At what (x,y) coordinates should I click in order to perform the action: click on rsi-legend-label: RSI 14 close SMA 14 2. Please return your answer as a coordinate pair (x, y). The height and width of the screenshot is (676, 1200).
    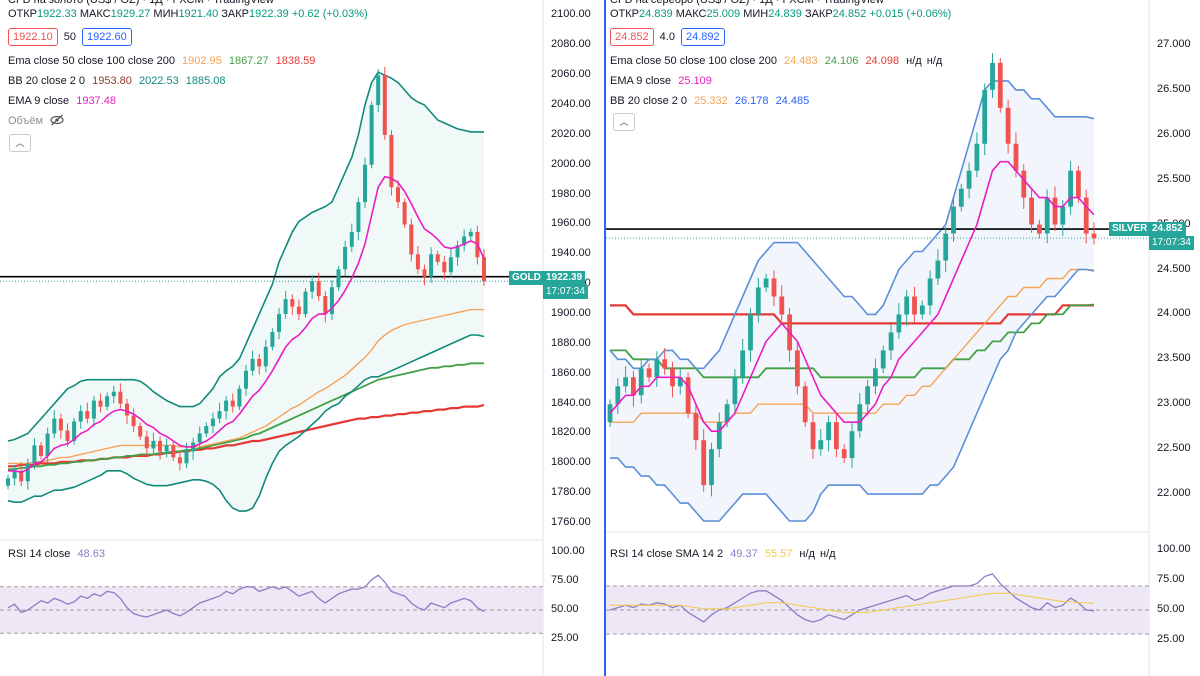
    Looking at the image, I should click on (667, 554).